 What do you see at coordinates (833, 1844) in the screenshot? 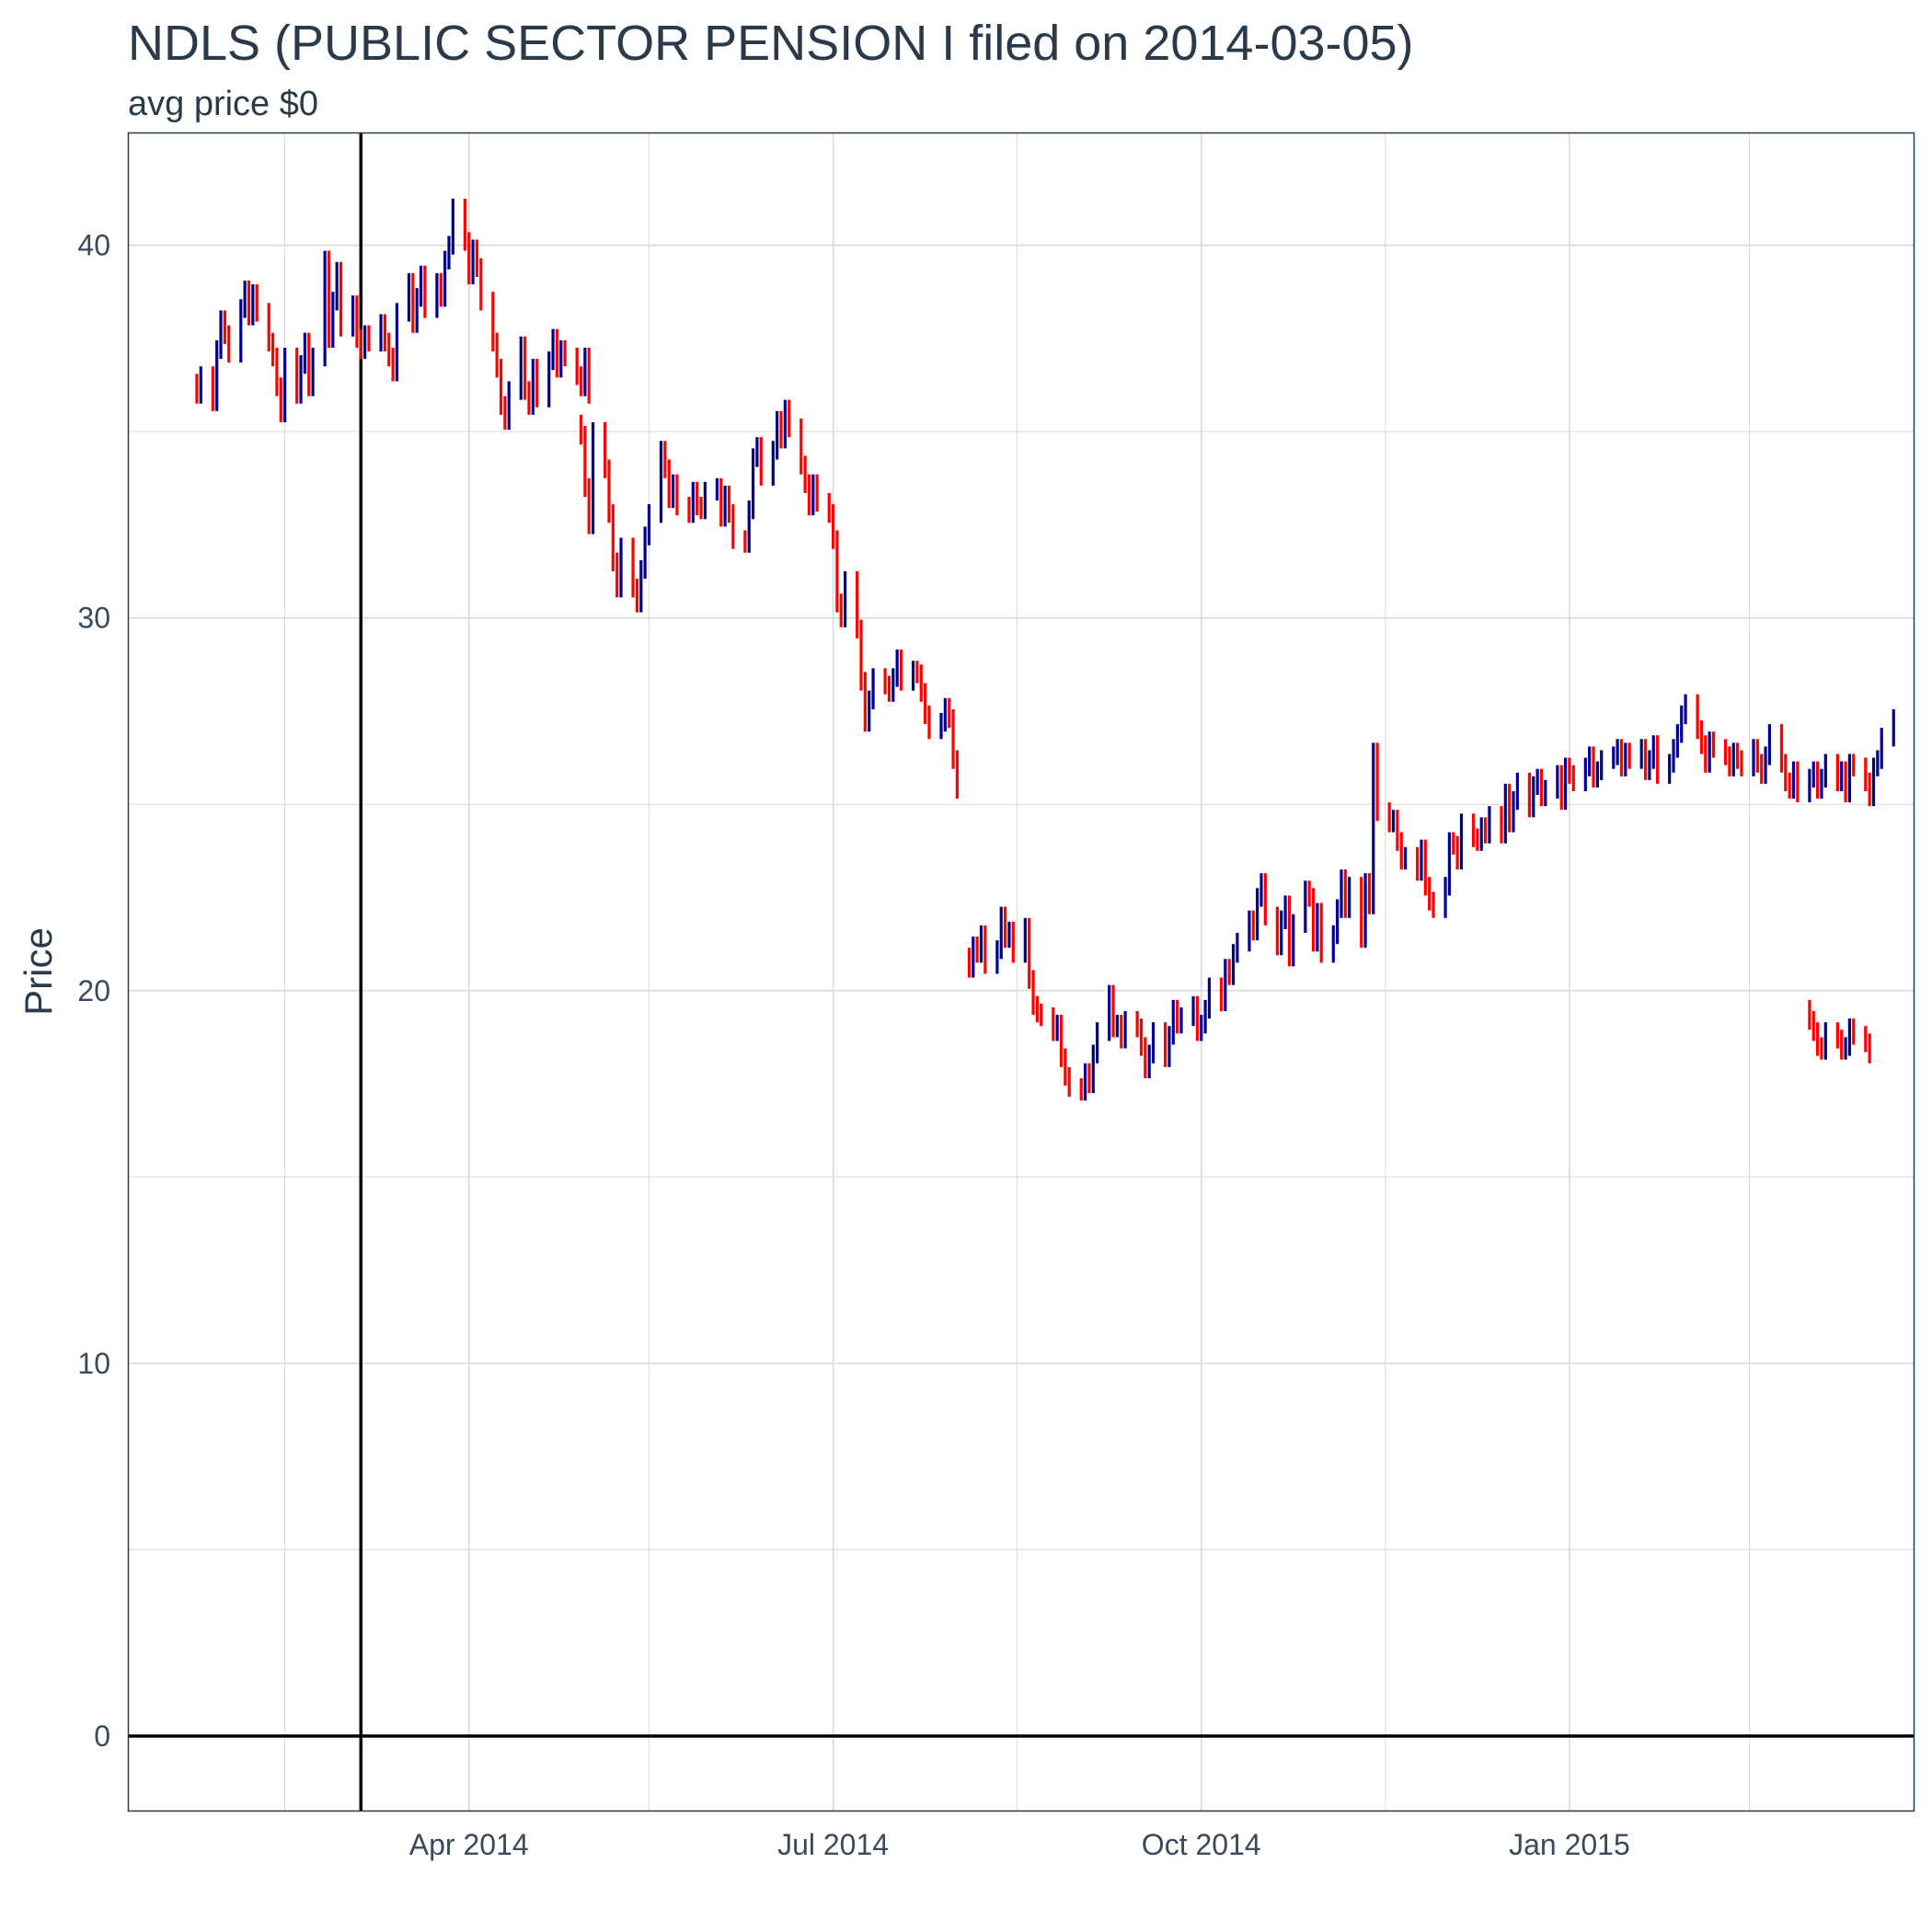
I see `x-tick-label: Jul 2014` at bounding box center [833, 1844].